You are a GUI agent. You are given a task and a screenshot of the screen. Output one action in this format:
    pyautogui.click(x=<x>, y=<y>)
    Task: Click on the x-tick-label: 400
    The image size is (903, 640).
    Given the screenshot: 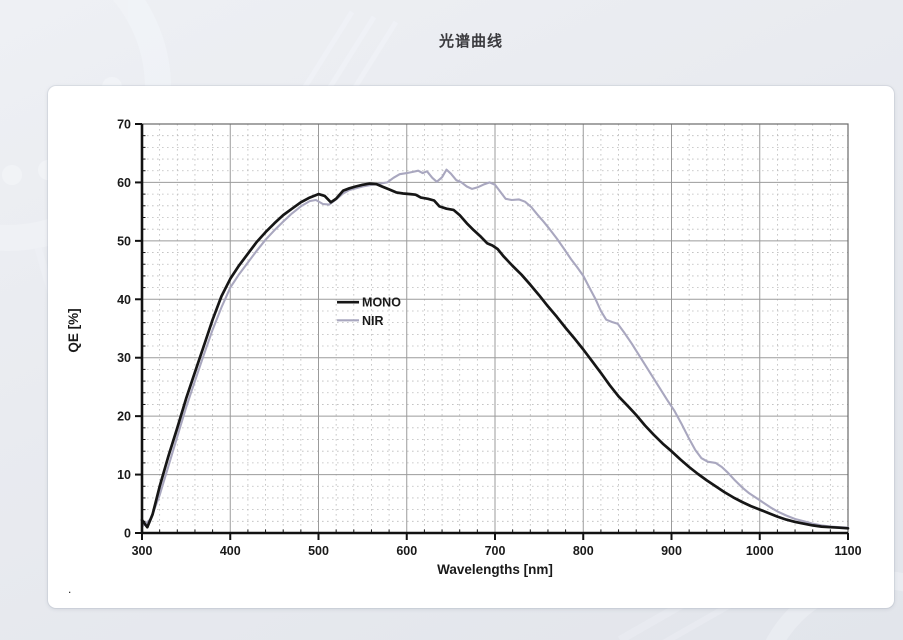 What is the action you would take?
    pyautogui.click(x=230, y=551)
    